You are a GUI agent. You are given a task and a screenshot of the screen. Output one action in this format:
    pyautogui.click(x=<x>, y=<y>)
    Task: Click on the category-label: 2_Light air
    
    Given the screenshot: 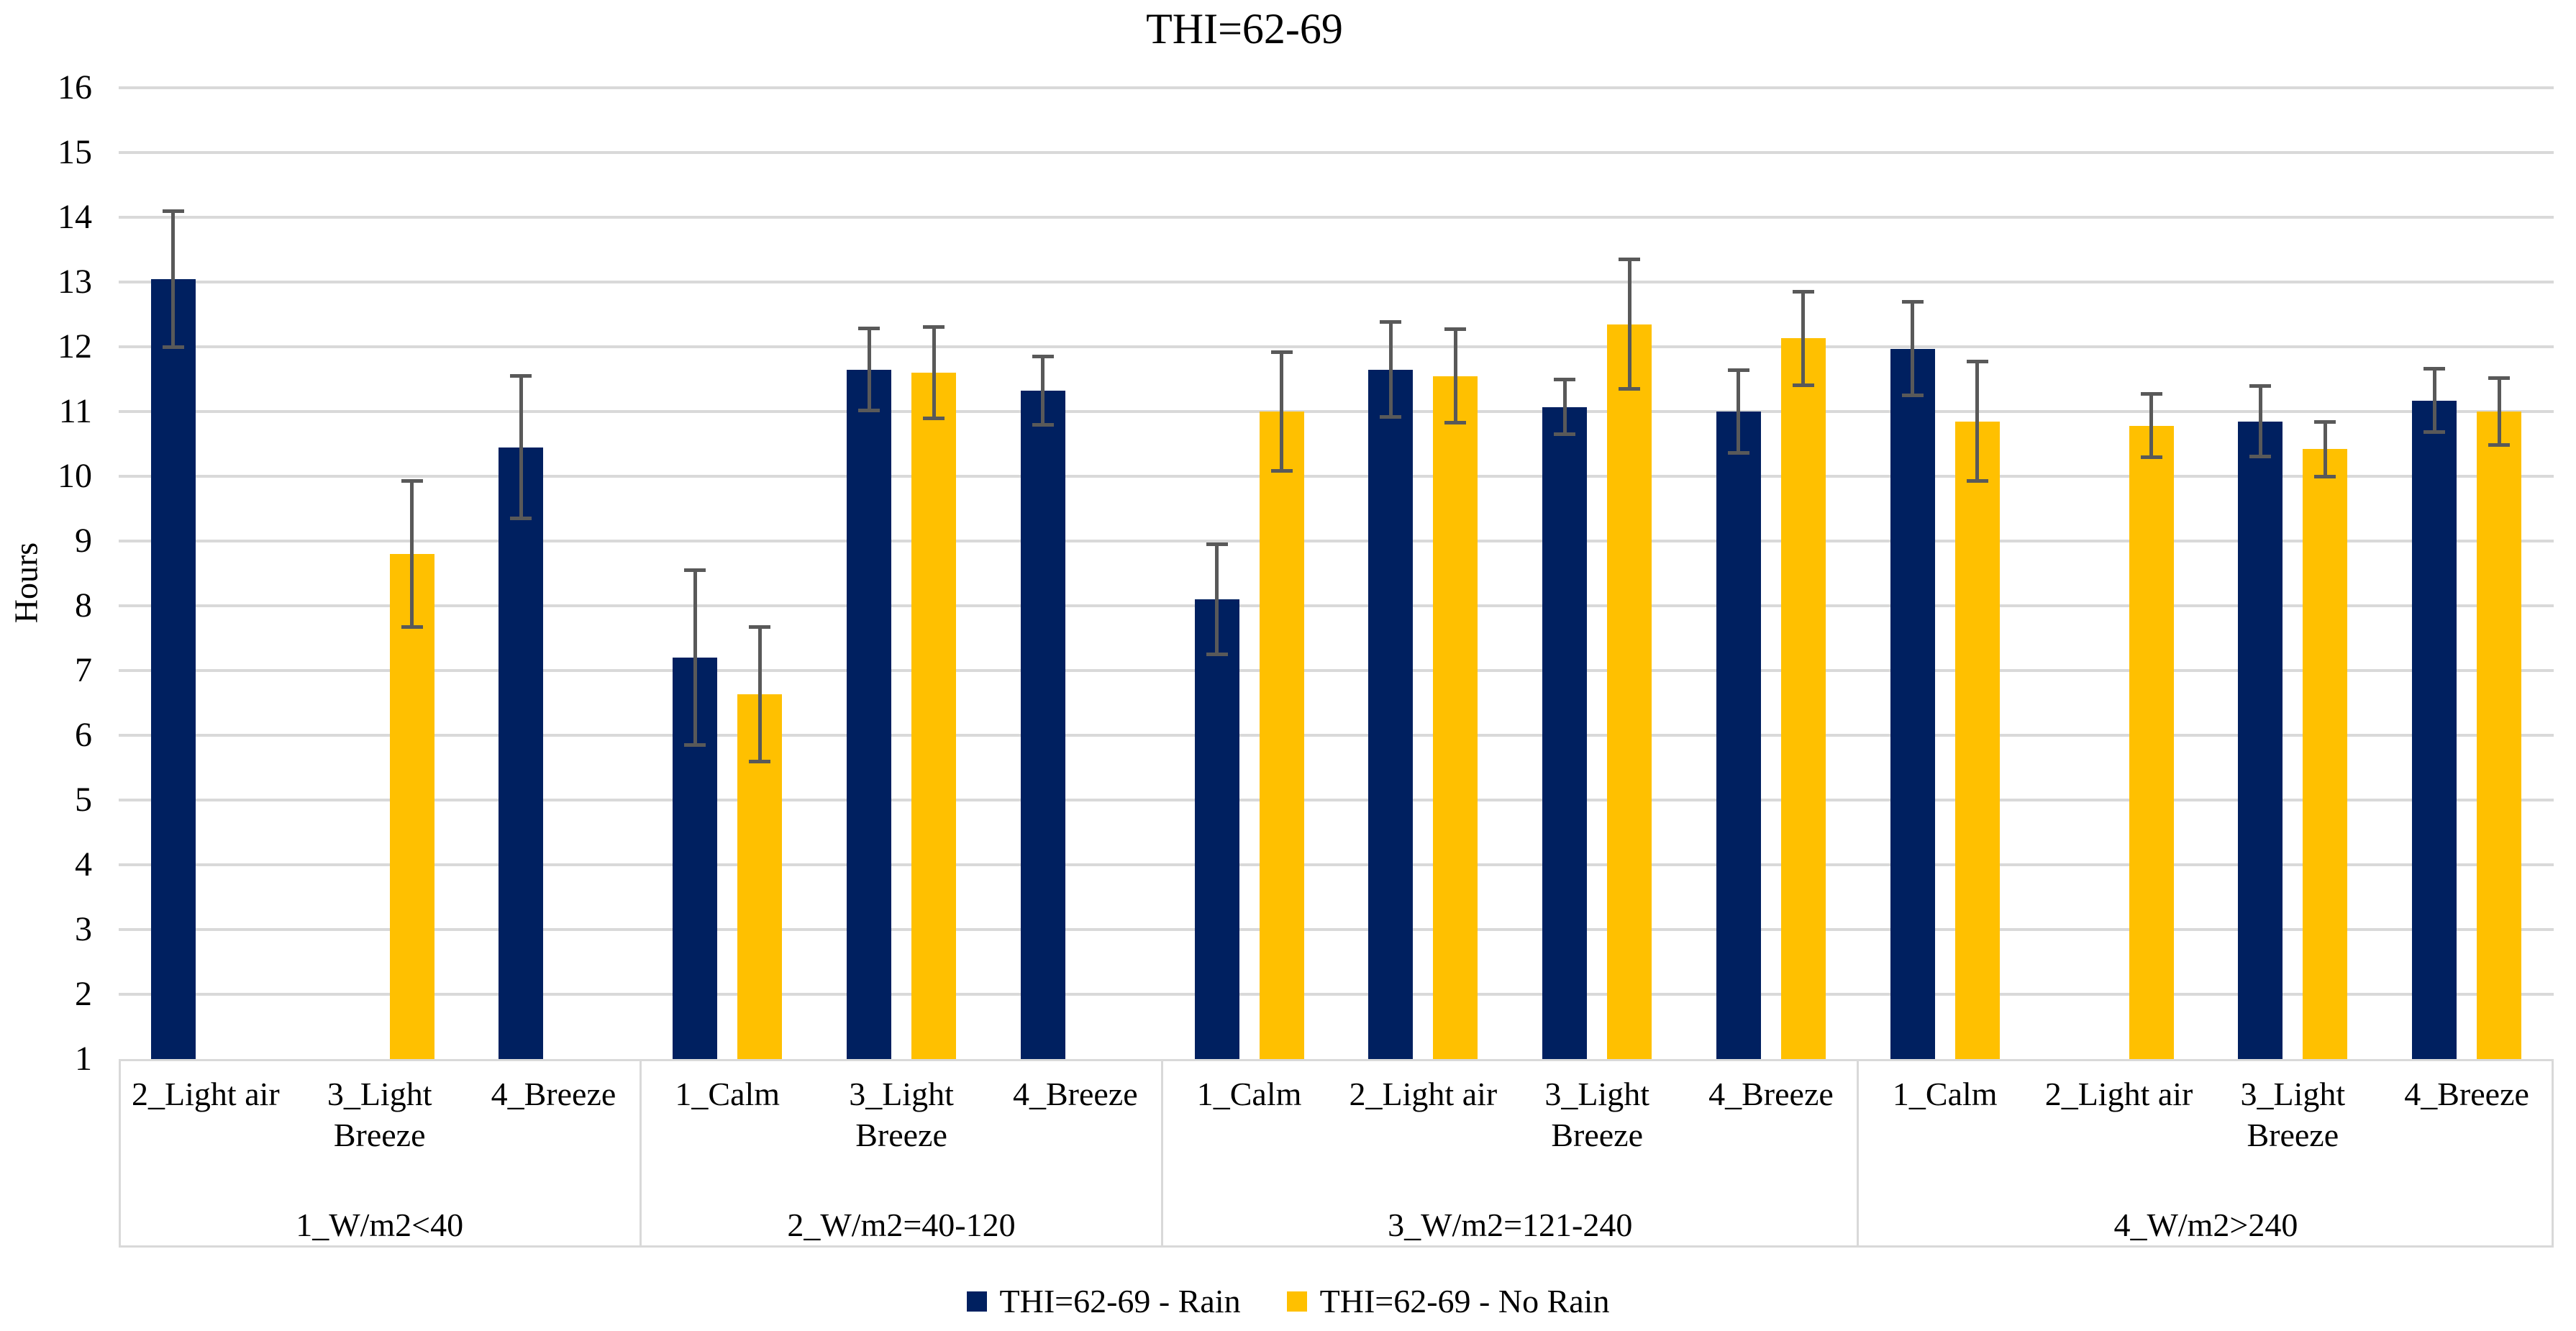 What is the action you would take?
    pyautogui.click(x=206, y=1093)
    